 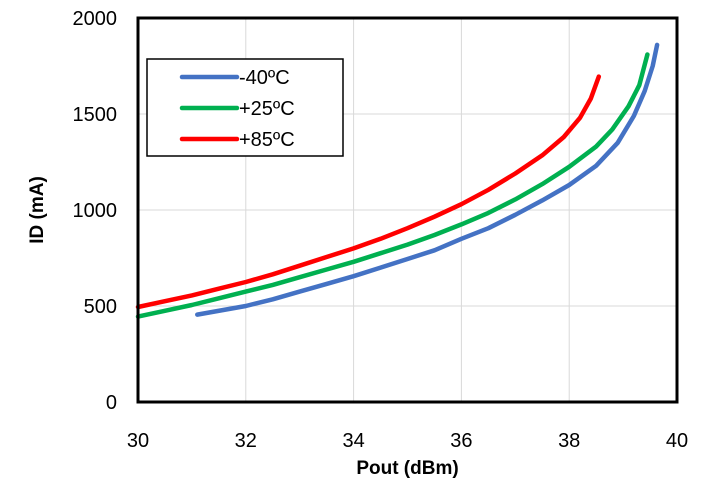 I want to click on x-tick-label: 40, so click(x=677, y=441).